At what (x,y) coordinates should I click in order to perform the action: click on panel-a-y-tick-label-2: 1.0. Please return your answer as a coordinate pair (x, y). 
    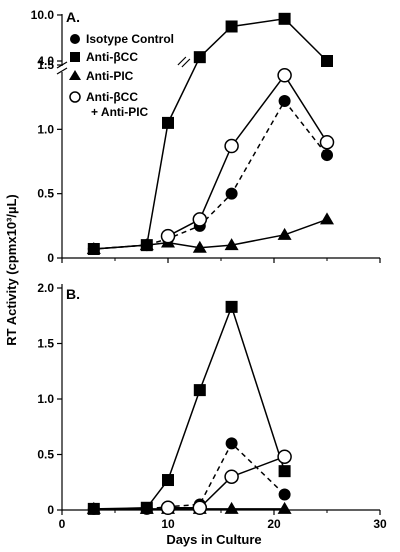
    Looking at the image, I should click on (45, 129).